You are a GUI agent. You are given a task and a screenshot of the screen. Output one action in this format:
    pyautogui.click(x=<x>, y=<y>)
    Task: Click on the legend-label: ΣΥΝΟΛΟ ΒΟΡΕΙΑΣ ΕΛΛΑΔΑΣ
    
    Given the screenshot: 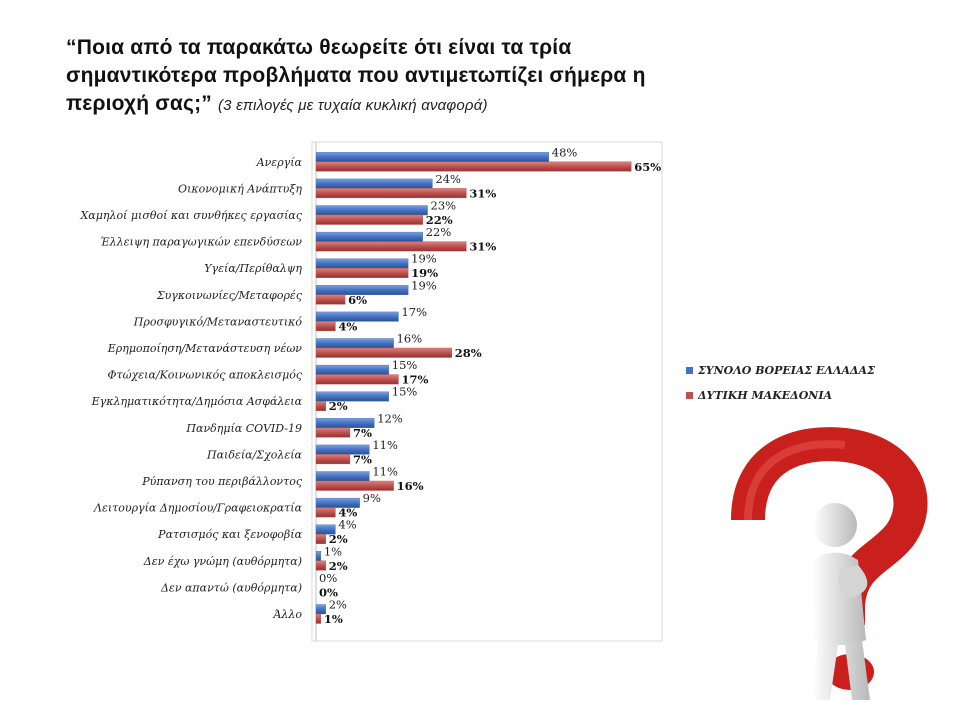 What is the action you would take?
    pyautogui.click(x=786, y=370)
    